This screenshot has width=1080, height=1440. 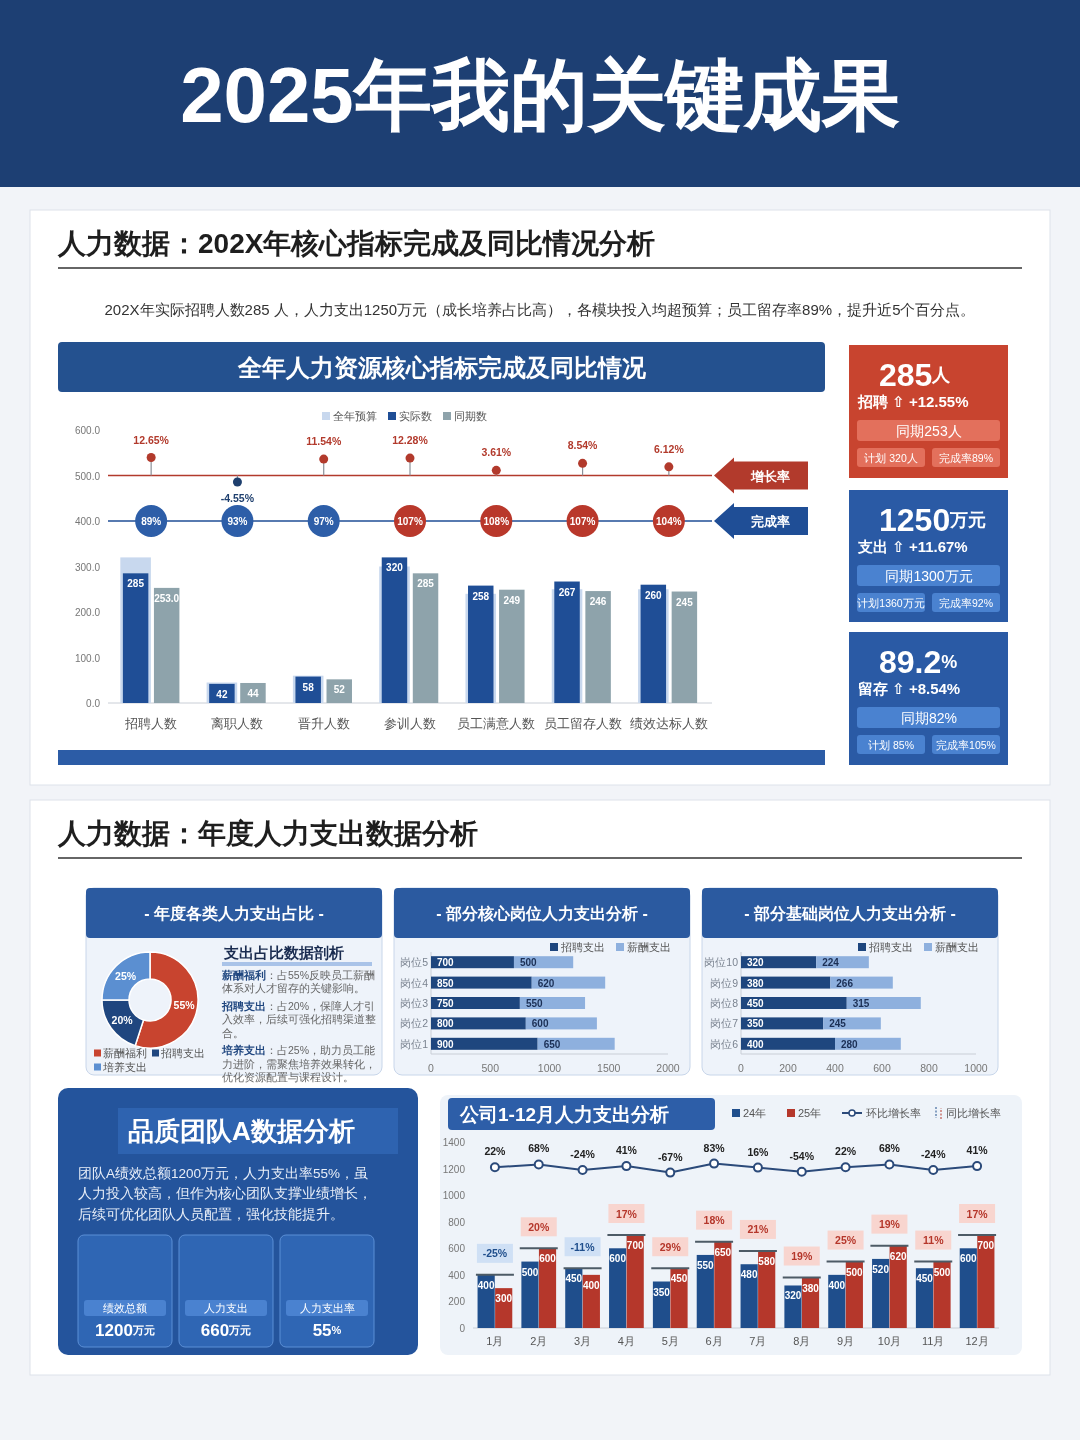 What do you see at coordinates (299, 1064) in the screenshot?
I see `text: 培养支出：占25%，助力员工能力进阶，需聚焦培养效果转化，优化资源配置与课程设计。` at bounding box center [299, 1064].